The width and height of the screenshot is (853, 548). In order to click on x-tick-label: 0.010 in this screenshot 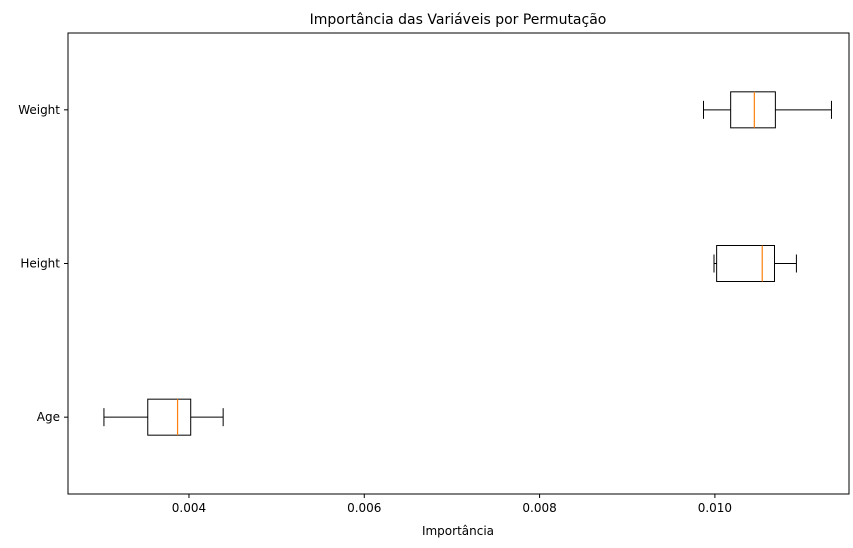, I will do `click(715, 508)`.